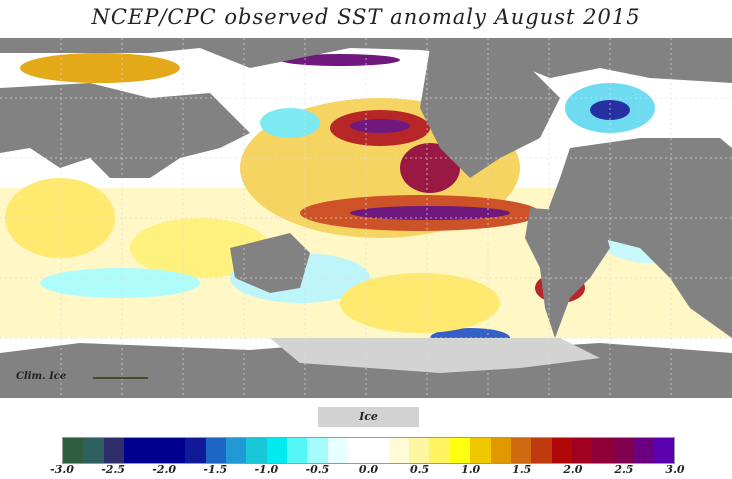 The image size is (732, 479). I want to click on colorbar-tick-label: 0.5, so click(420, 469).